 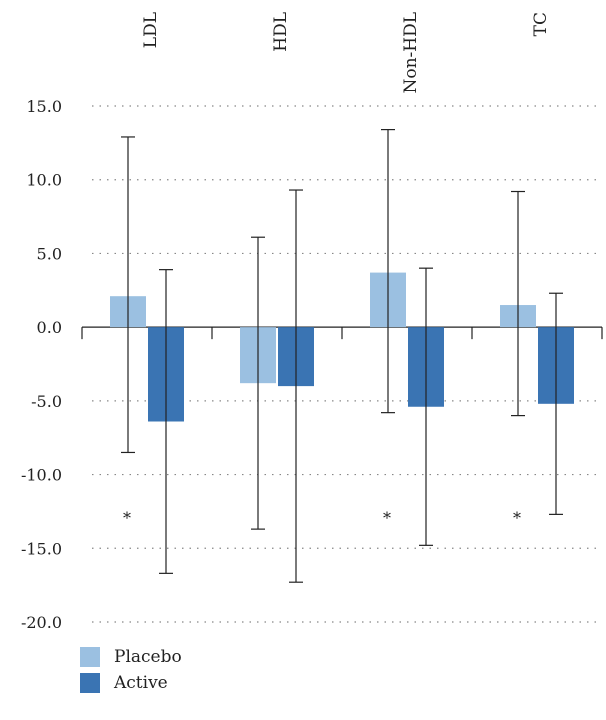 I want to click on legend-swatch-active, so click(x=90, y=683).